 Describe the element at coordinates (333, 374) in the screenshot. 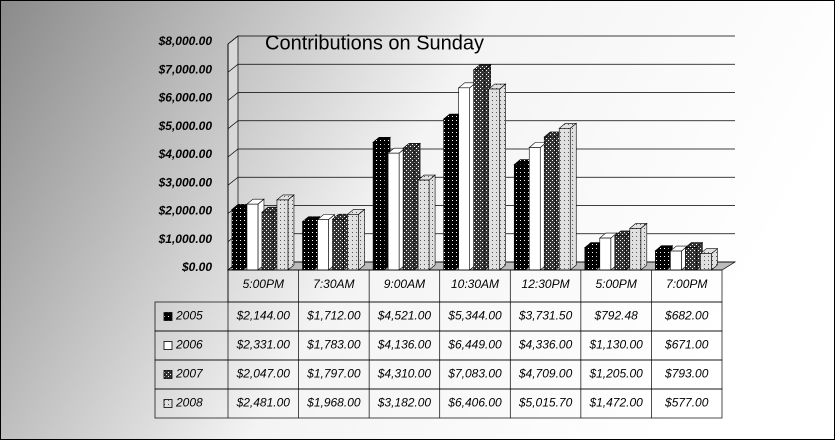

I see `data-label: $1,797.00` at that location.